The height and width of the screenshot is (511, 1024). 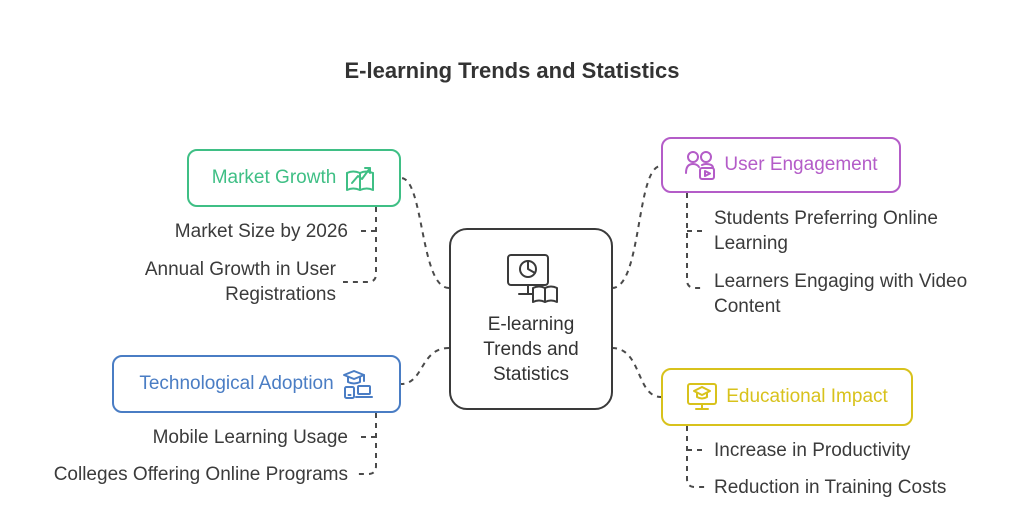 What do you see at coordinates (801, 164) in the screenshot?
I see `user-engagement-label: User Engagement` at bounding box center [801, 164].